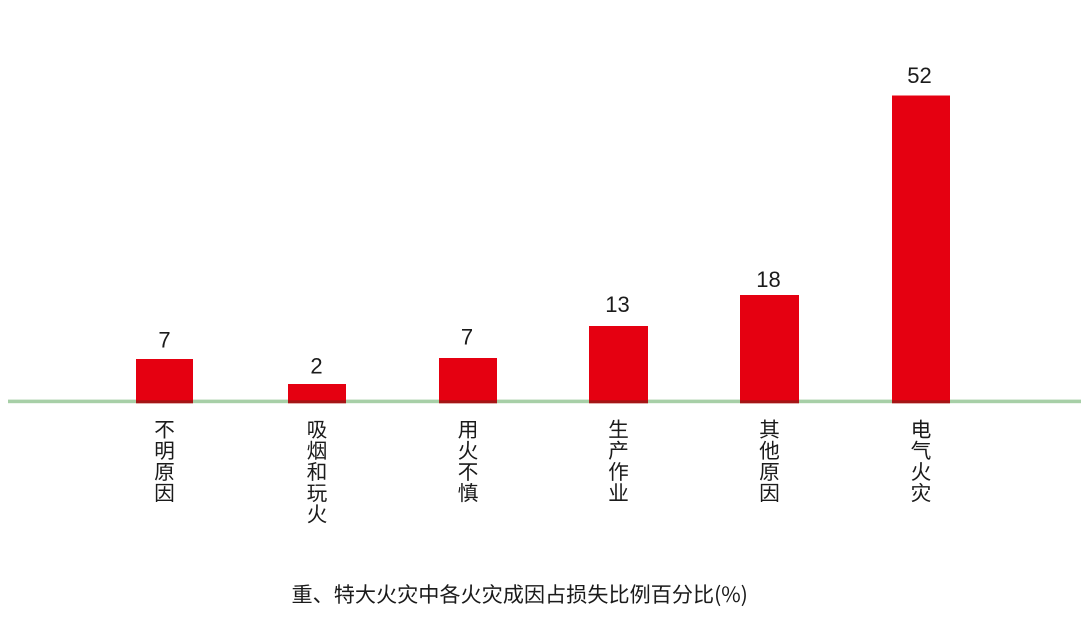 This screenshot has width=1091, height=626. What do you see at coordinates (919, 75) in the screenshot?
I see `svg-text: 52` at bounding box center [919, 75].